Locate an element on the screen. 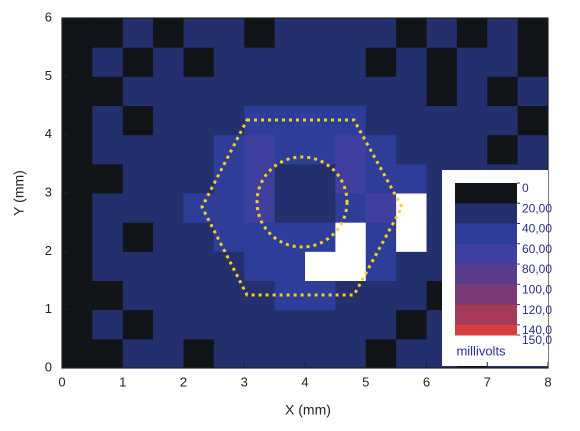  x-tick-label: 6 is located at coordinates (426, 381).